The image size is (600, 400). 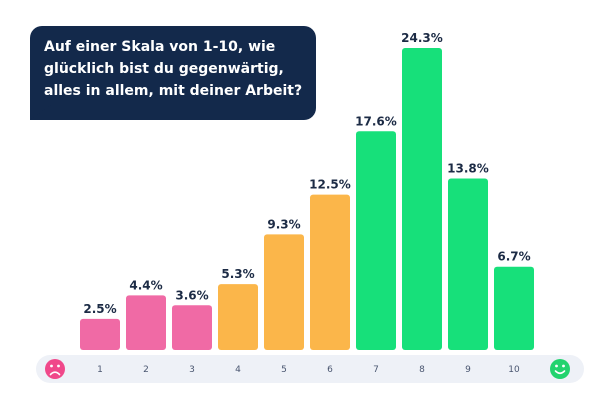 What do you see at coordinates (145, 285) in the screenshot?
I see `bar-value-label-2: 4.4%` at bounding box center [145, 285].